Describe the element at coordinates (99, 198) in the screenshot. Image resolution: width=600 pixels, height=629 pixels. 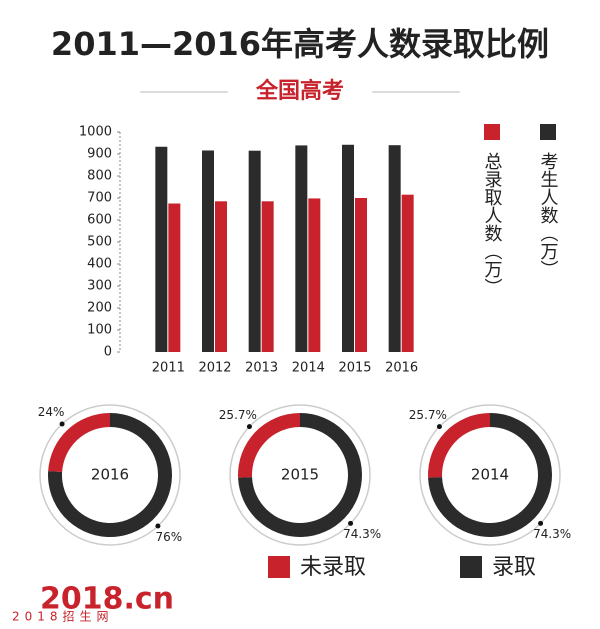
I see `y-tick-label: 700` at that location.